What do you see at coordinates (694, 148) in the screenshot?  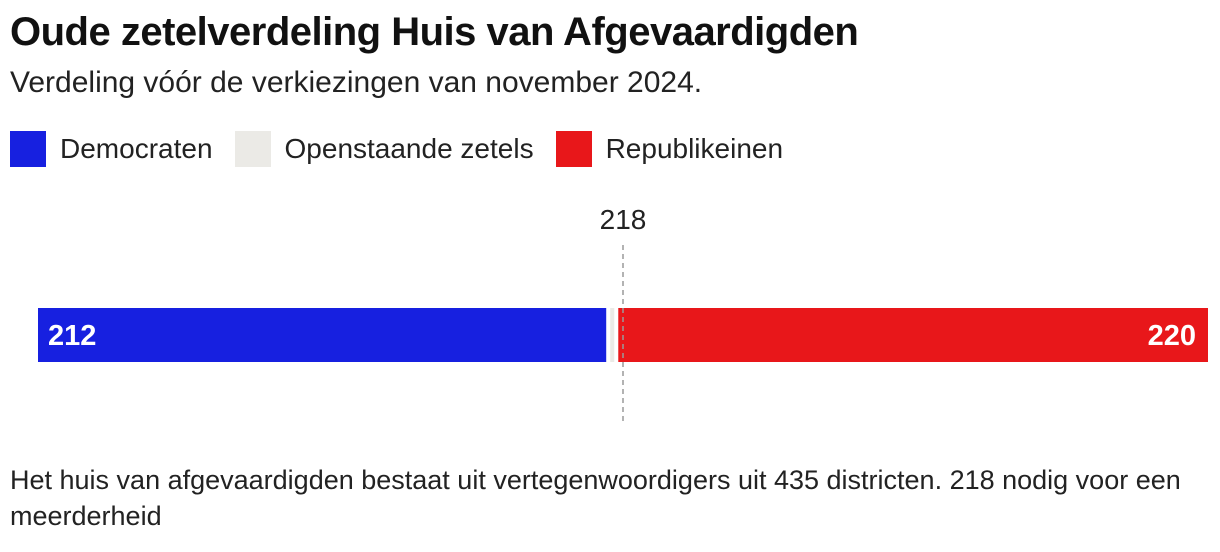 I see `legend-label-republicans: Republikeinen` at bounding box center [694, 148].